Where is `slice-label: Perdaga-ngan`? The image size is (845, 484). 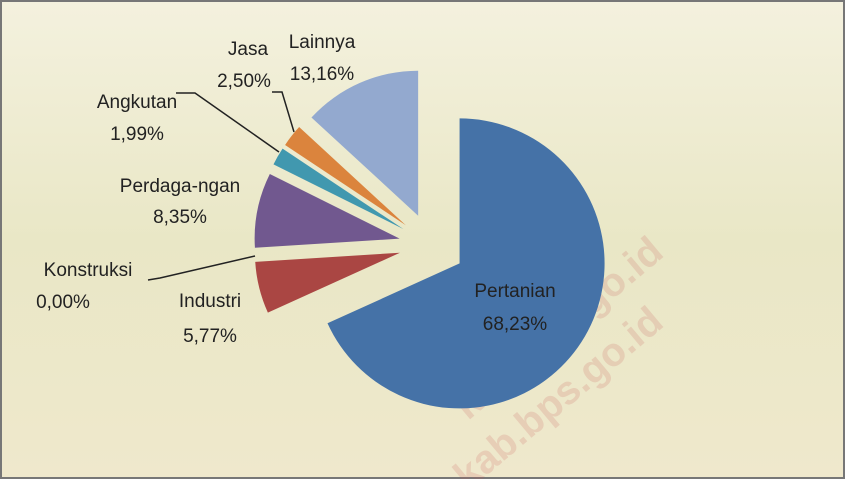
slice-label: Perdaga-ngan is located at coordinates (180, 186).